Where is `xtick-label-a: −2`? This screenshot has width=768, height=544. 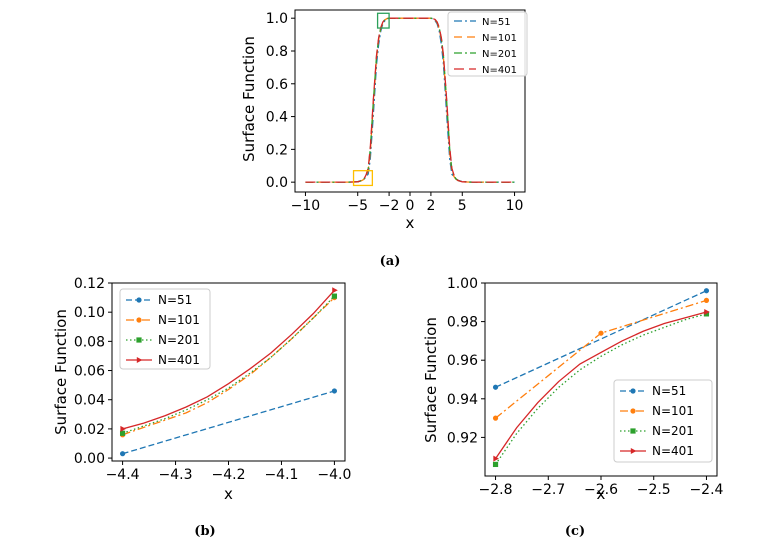
xtick-label-a: −2 is located at coordinates (389, 206).